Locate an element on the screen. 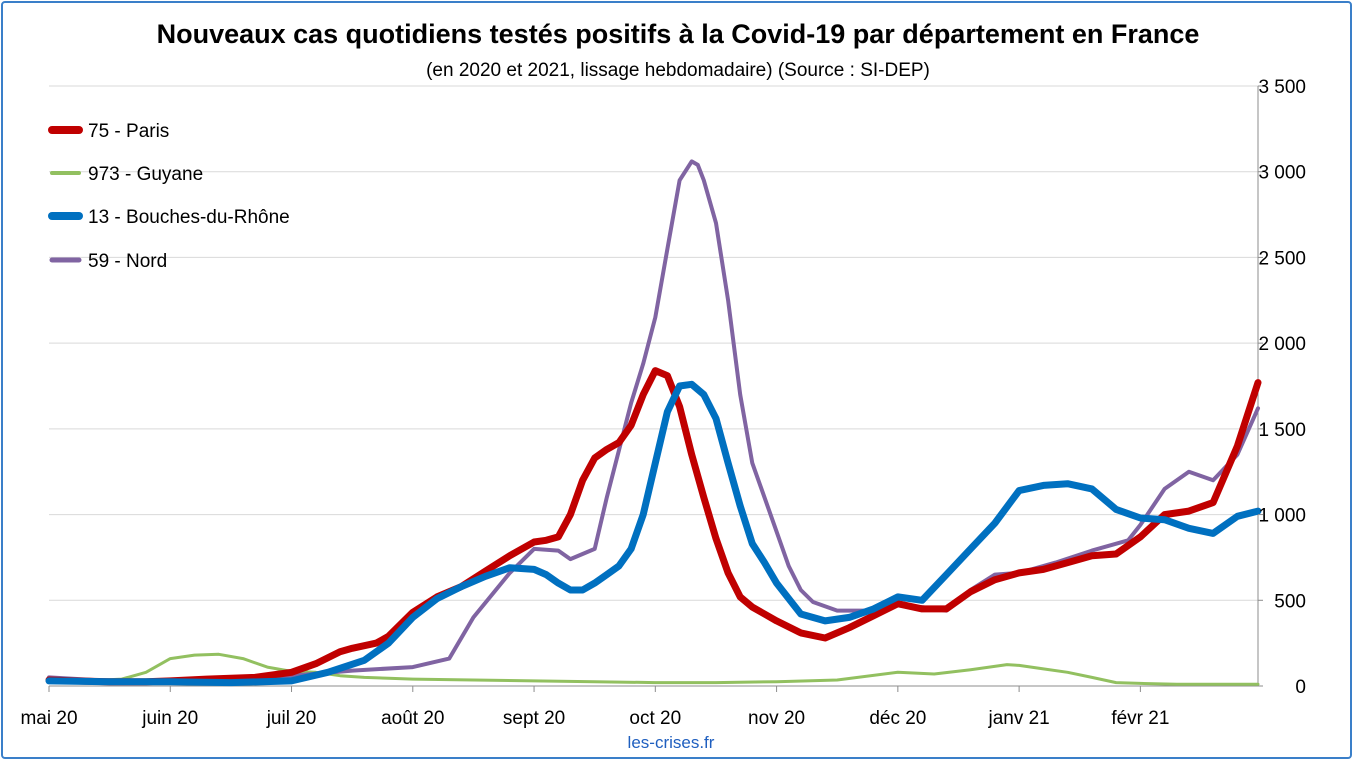 The width and height of the screenshot is (1357, 764). legend-label: 973 - Guyane is located at coordinates (145, 174).